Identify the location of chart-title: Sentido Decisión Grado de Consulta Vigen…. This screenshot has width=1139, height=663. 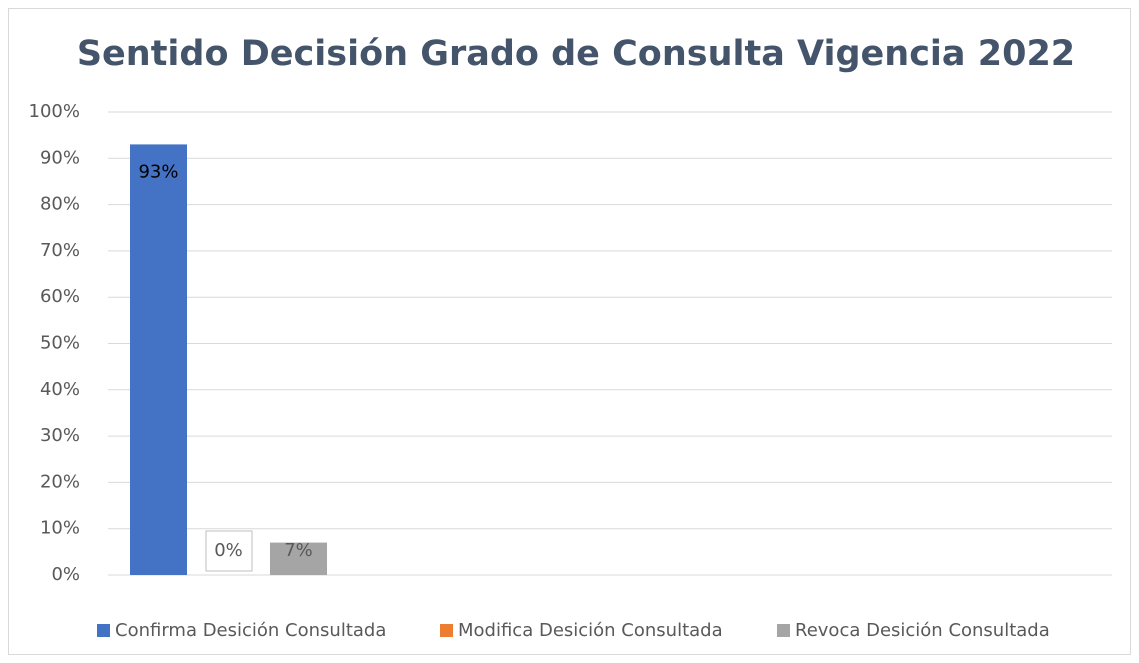
(576, 54).